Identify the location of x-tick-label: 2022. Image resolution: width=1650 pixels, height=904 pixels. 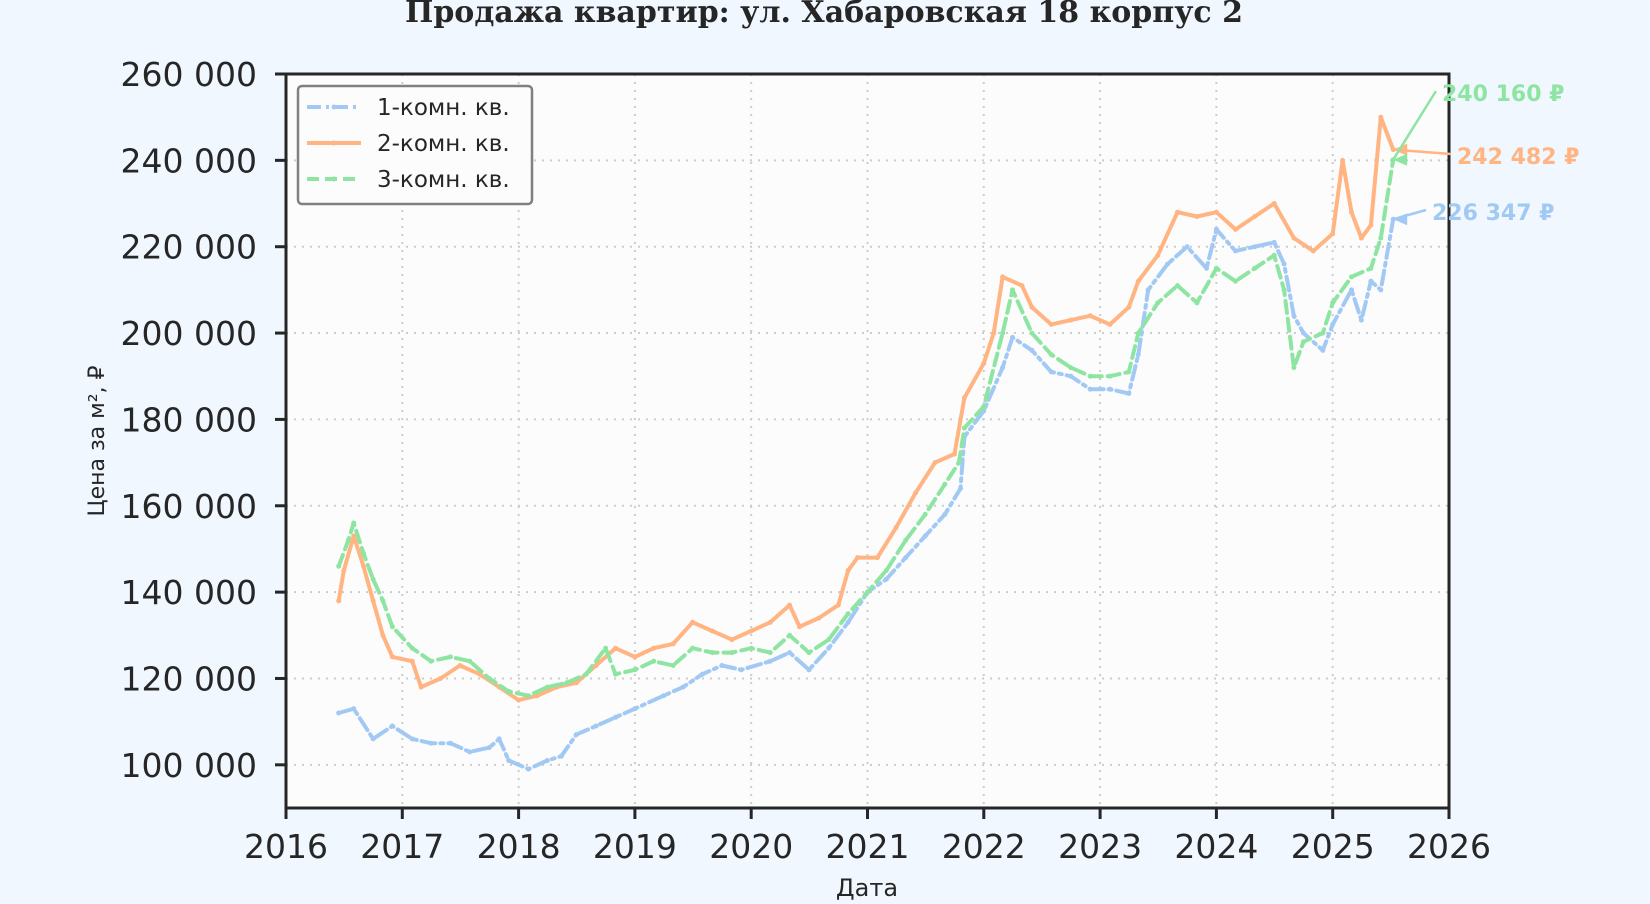
(984, 846).